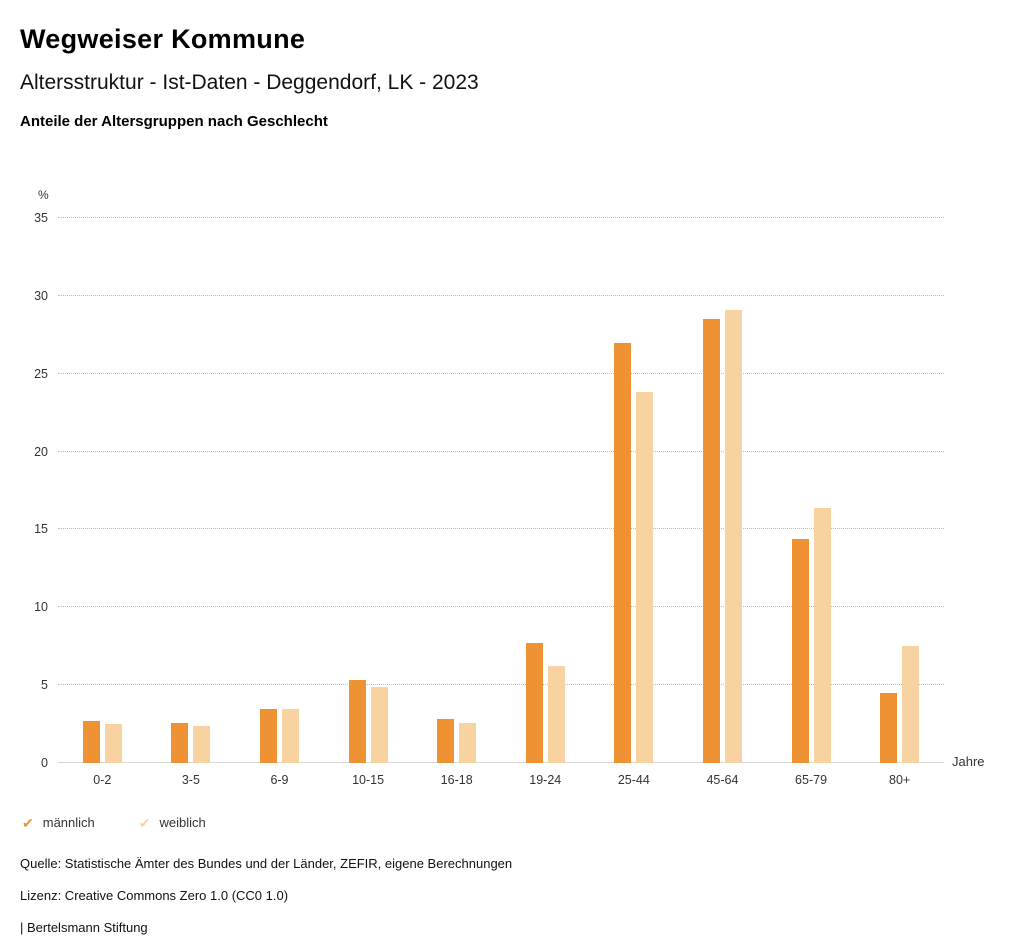  Describe the element at coordinates (722, 780) in the screenshot. I see `x-tick-label-45-64: 45-64` at that location.